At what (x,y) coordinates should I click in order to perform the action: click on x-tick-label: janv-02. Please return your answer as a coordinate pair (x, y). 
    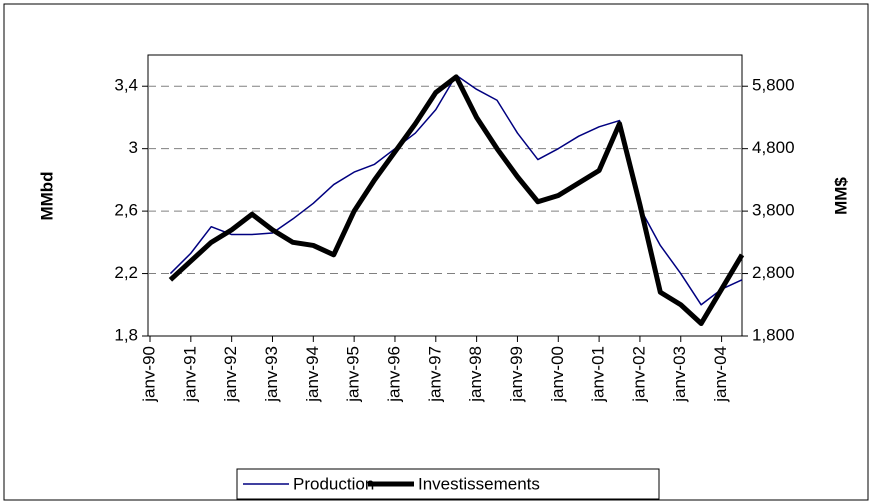
    Looking at the image, I should click on (638, 374).